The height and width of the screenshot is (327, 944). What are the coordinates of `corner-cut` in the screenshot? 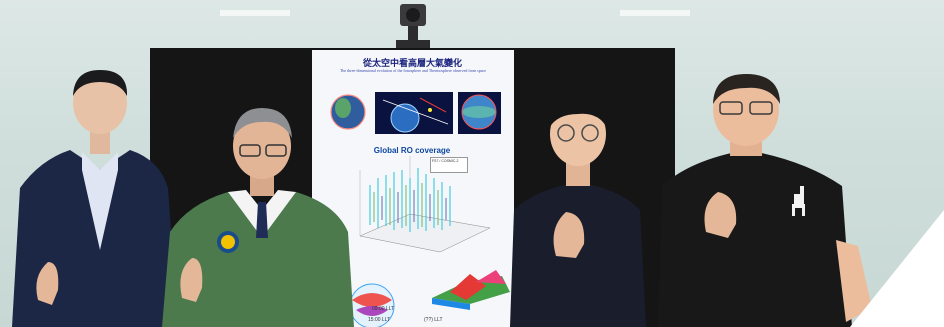 It's located at (897, 268).